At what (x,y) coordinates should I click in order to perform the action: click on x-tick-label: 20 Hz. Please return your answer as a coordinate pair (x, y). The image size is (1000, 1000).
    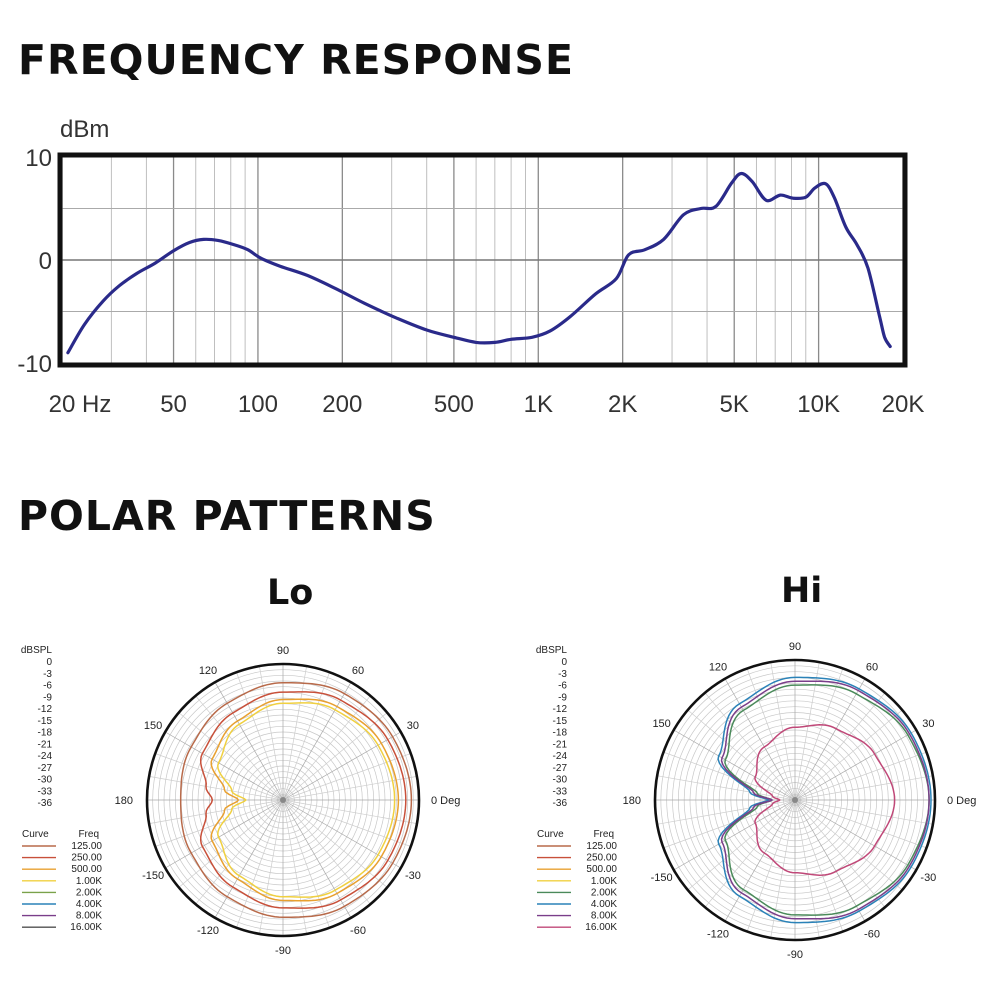
    Looking at the image, I should click on (80, 404).